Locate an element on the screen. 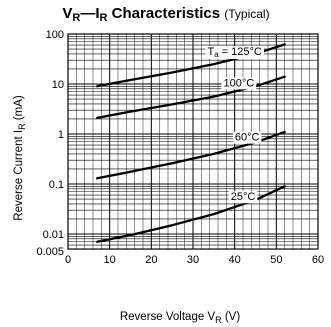  title-v: V is located at coordinates (67, 13).